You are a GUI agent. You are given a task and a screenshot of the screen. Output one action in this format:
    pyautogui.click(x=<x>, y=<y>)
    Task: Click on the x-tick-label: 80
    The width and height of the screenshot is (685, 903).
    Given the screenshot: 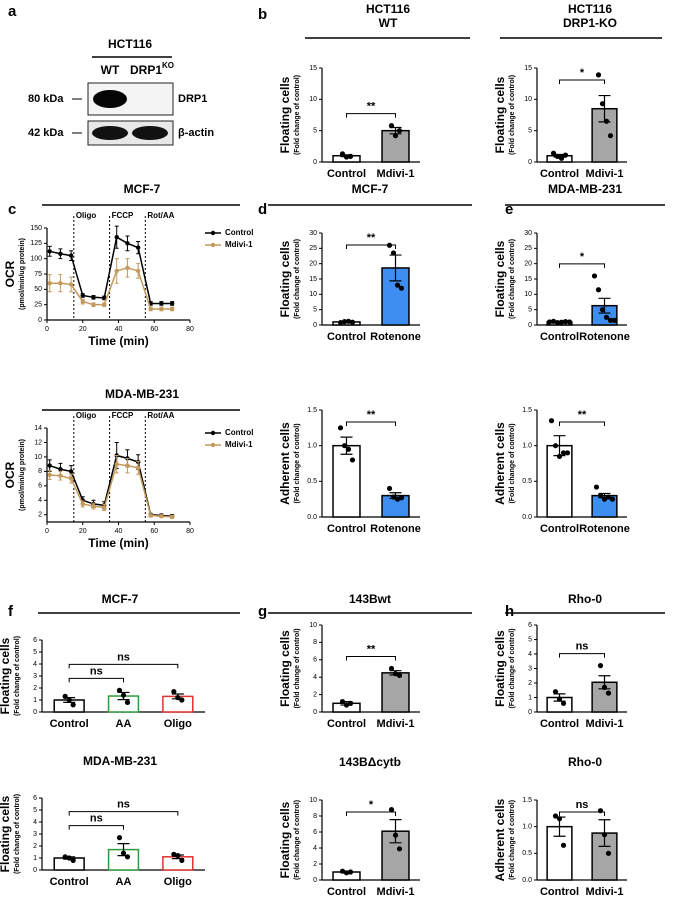 What is the action you would take?
    pyautogui.click(x=190, y=531)
    